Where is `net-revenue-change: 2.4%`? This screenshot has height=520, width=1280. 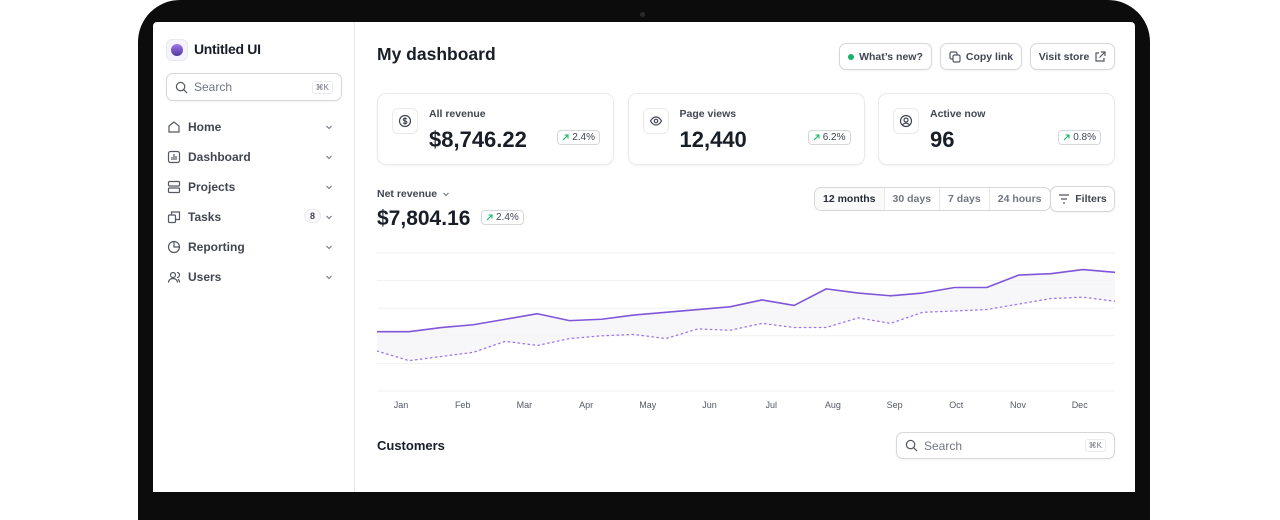 net-revenue-change: 2.4% is located at coordinates (502, 217).